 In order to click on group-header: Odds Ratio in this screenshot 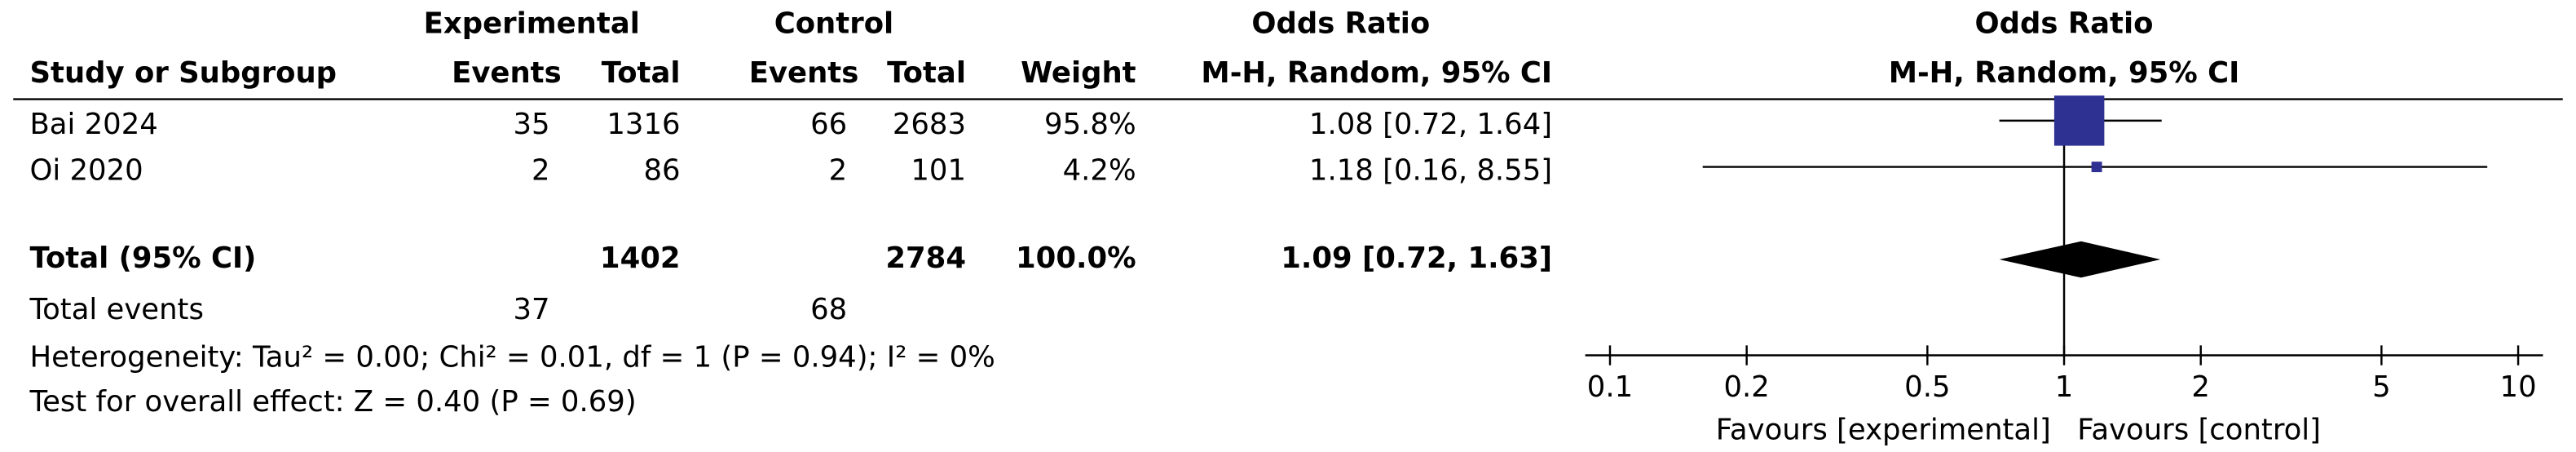, I will do `click(1340, 24)`.